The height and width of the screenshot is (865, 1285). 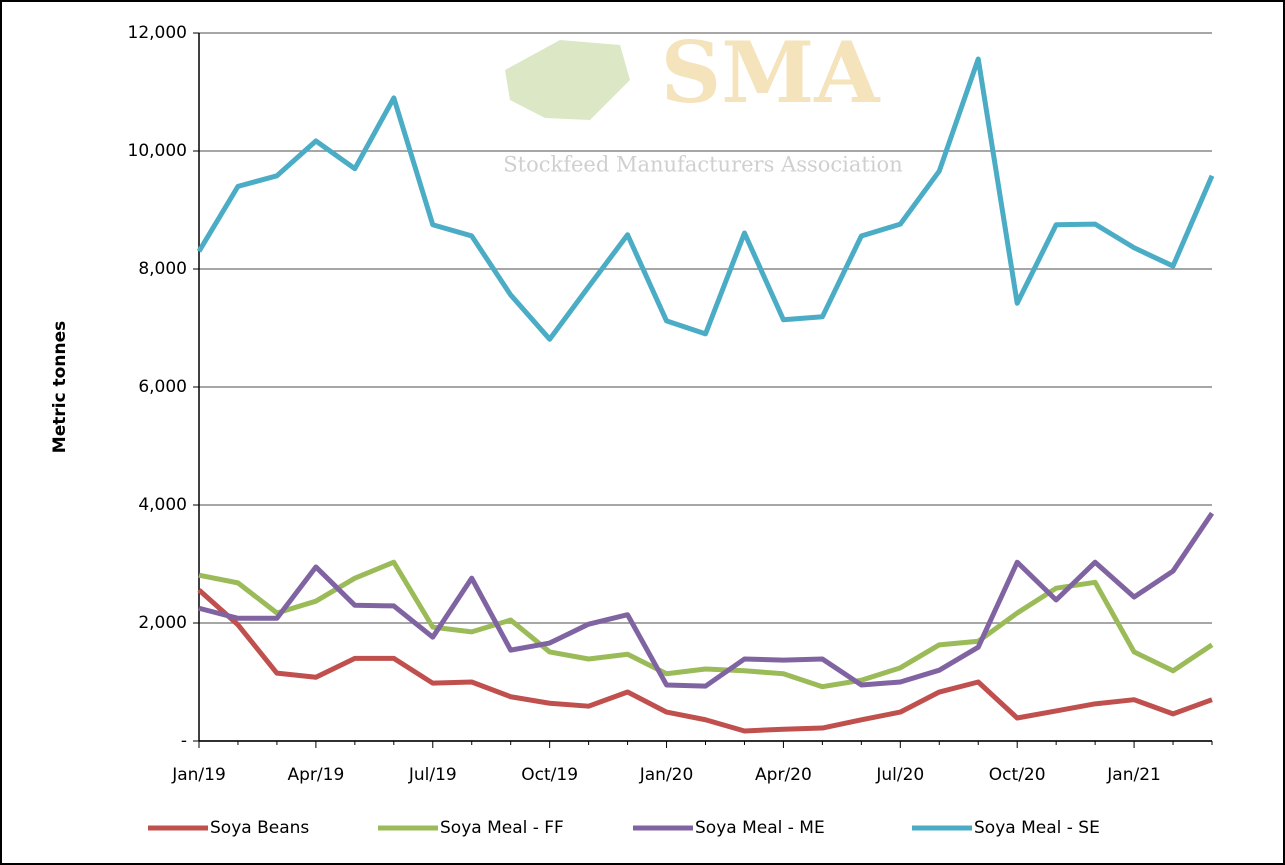 I want to click on legend-label: Soya Meal - SE, so click(x=1037, y=828).